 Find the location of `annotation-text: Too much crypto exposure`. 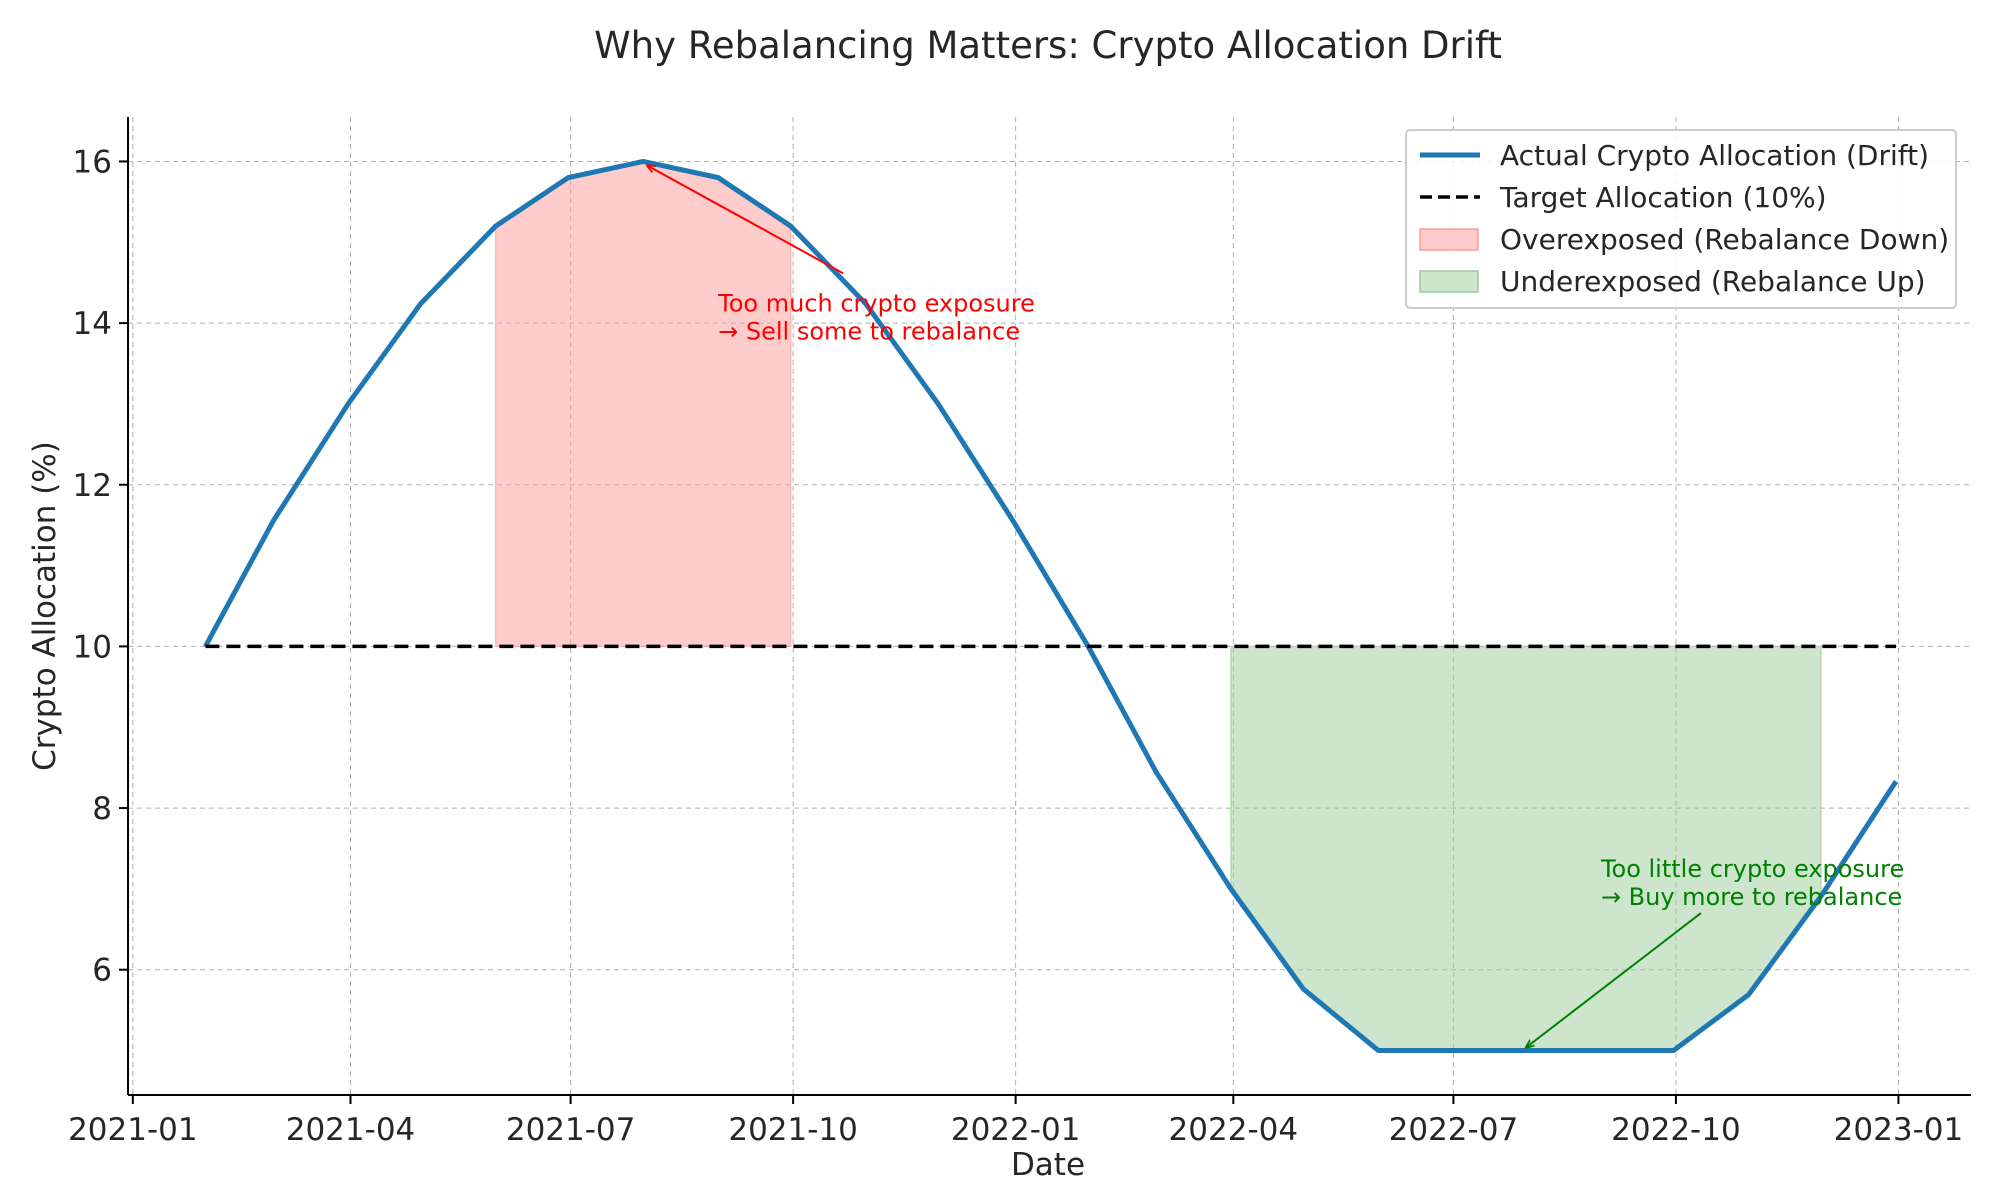

annotation-text: Too much crypto exposure is located at coordinates (876, 303).